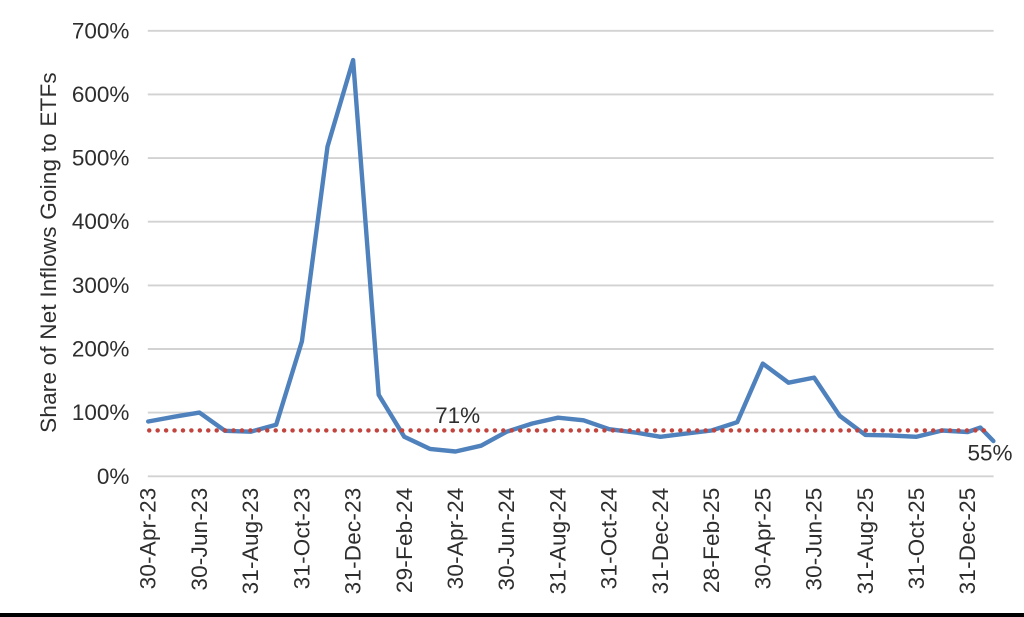 The image size is (1024, 617). What do you see at coordinates (865, 541) in the screenshot?
I see `svg-text: 31-Aug-25` at bounding box center [865, 541].